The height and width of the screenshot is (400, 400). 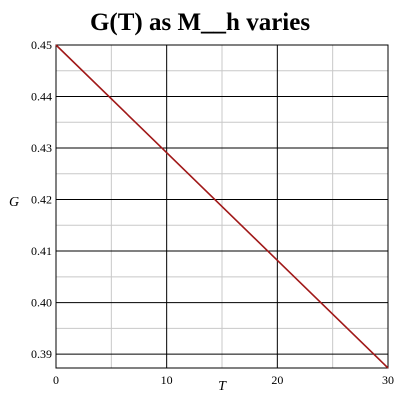 I want to click on x-tick-label: 10, so click(x=167, y=380).